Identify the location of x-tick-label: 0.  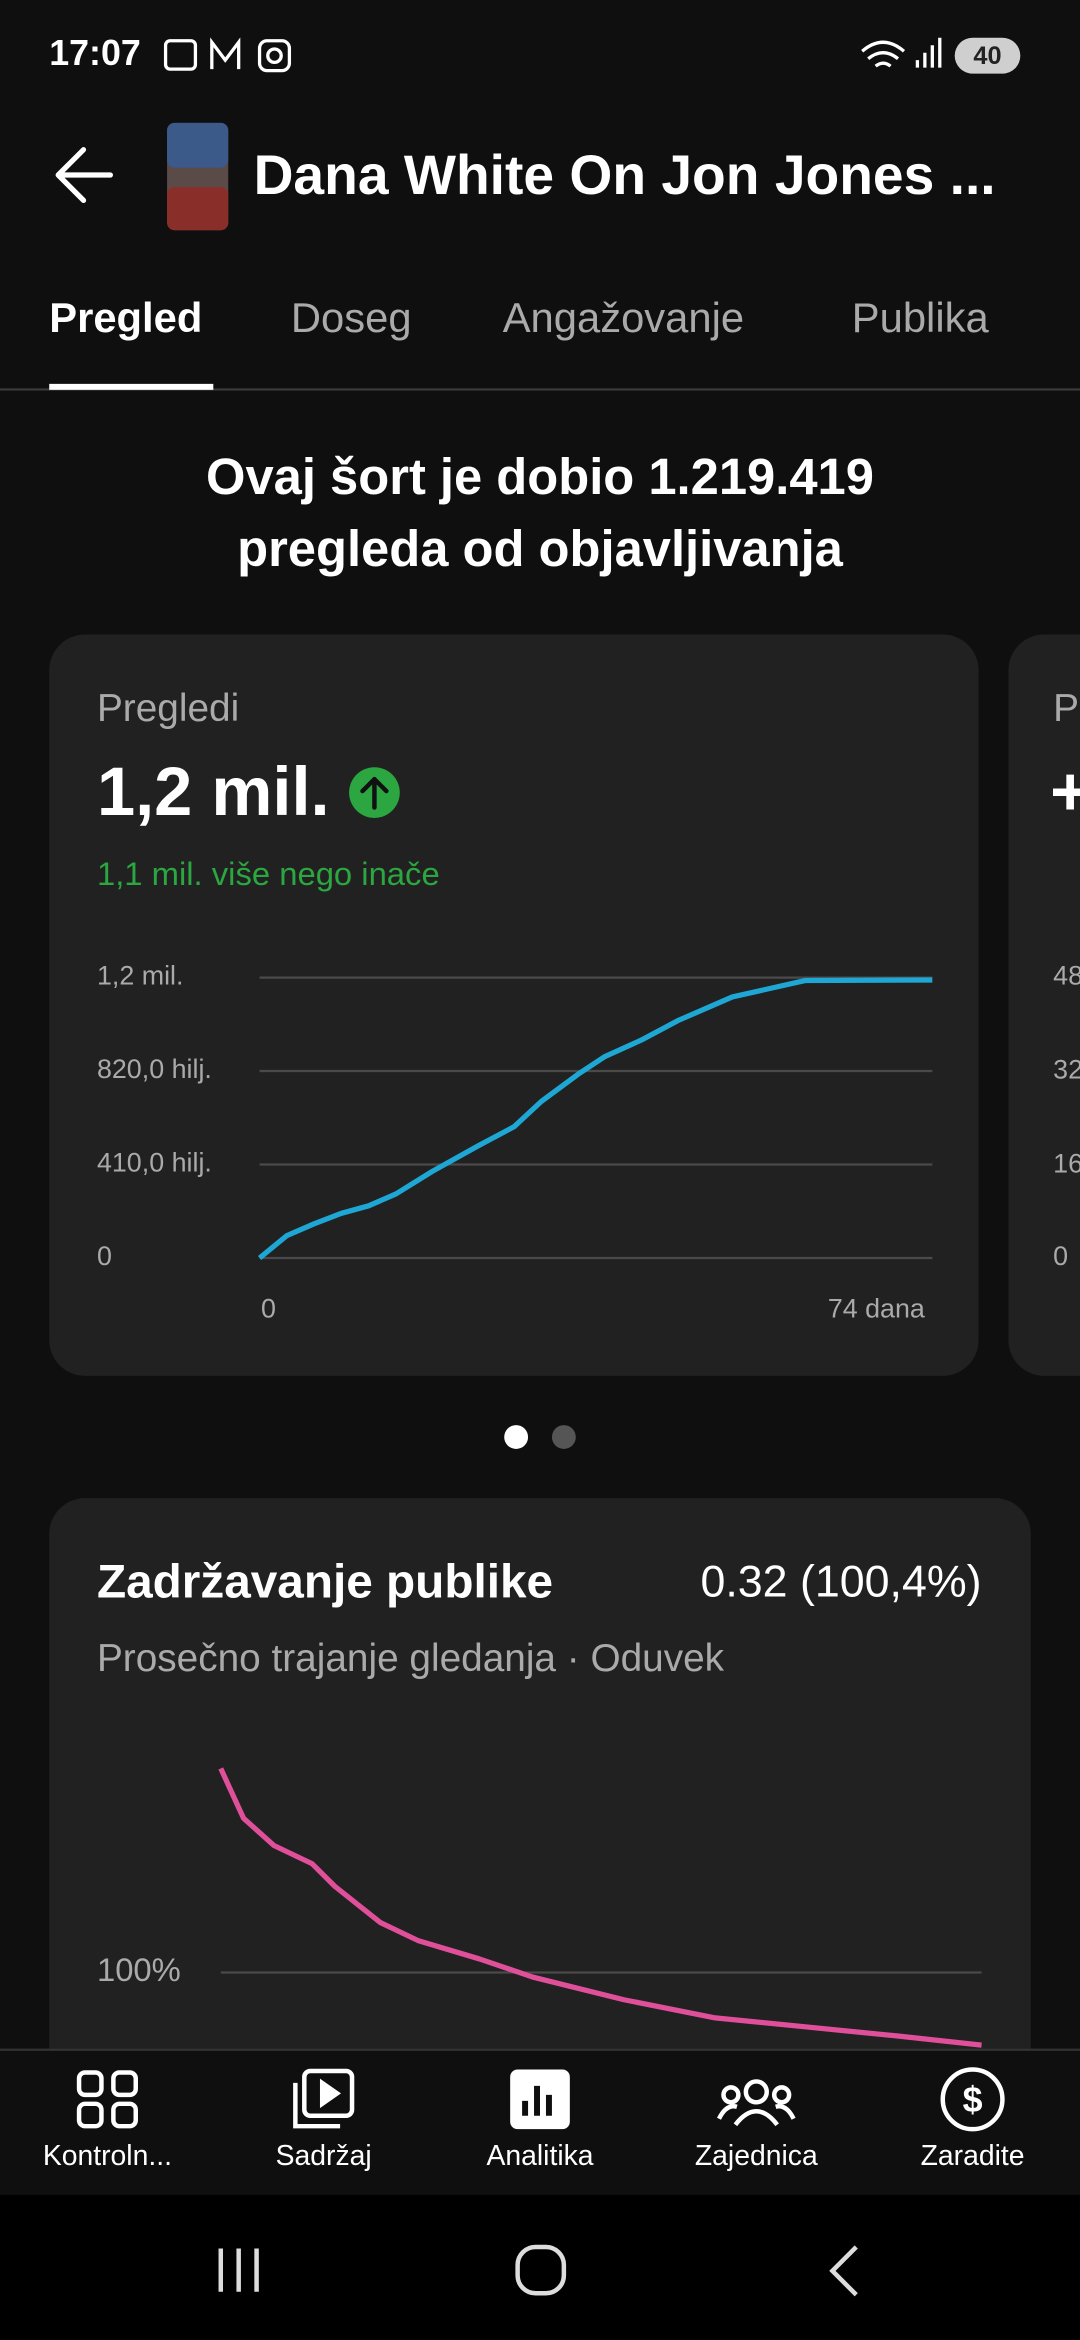
(268, 1308).